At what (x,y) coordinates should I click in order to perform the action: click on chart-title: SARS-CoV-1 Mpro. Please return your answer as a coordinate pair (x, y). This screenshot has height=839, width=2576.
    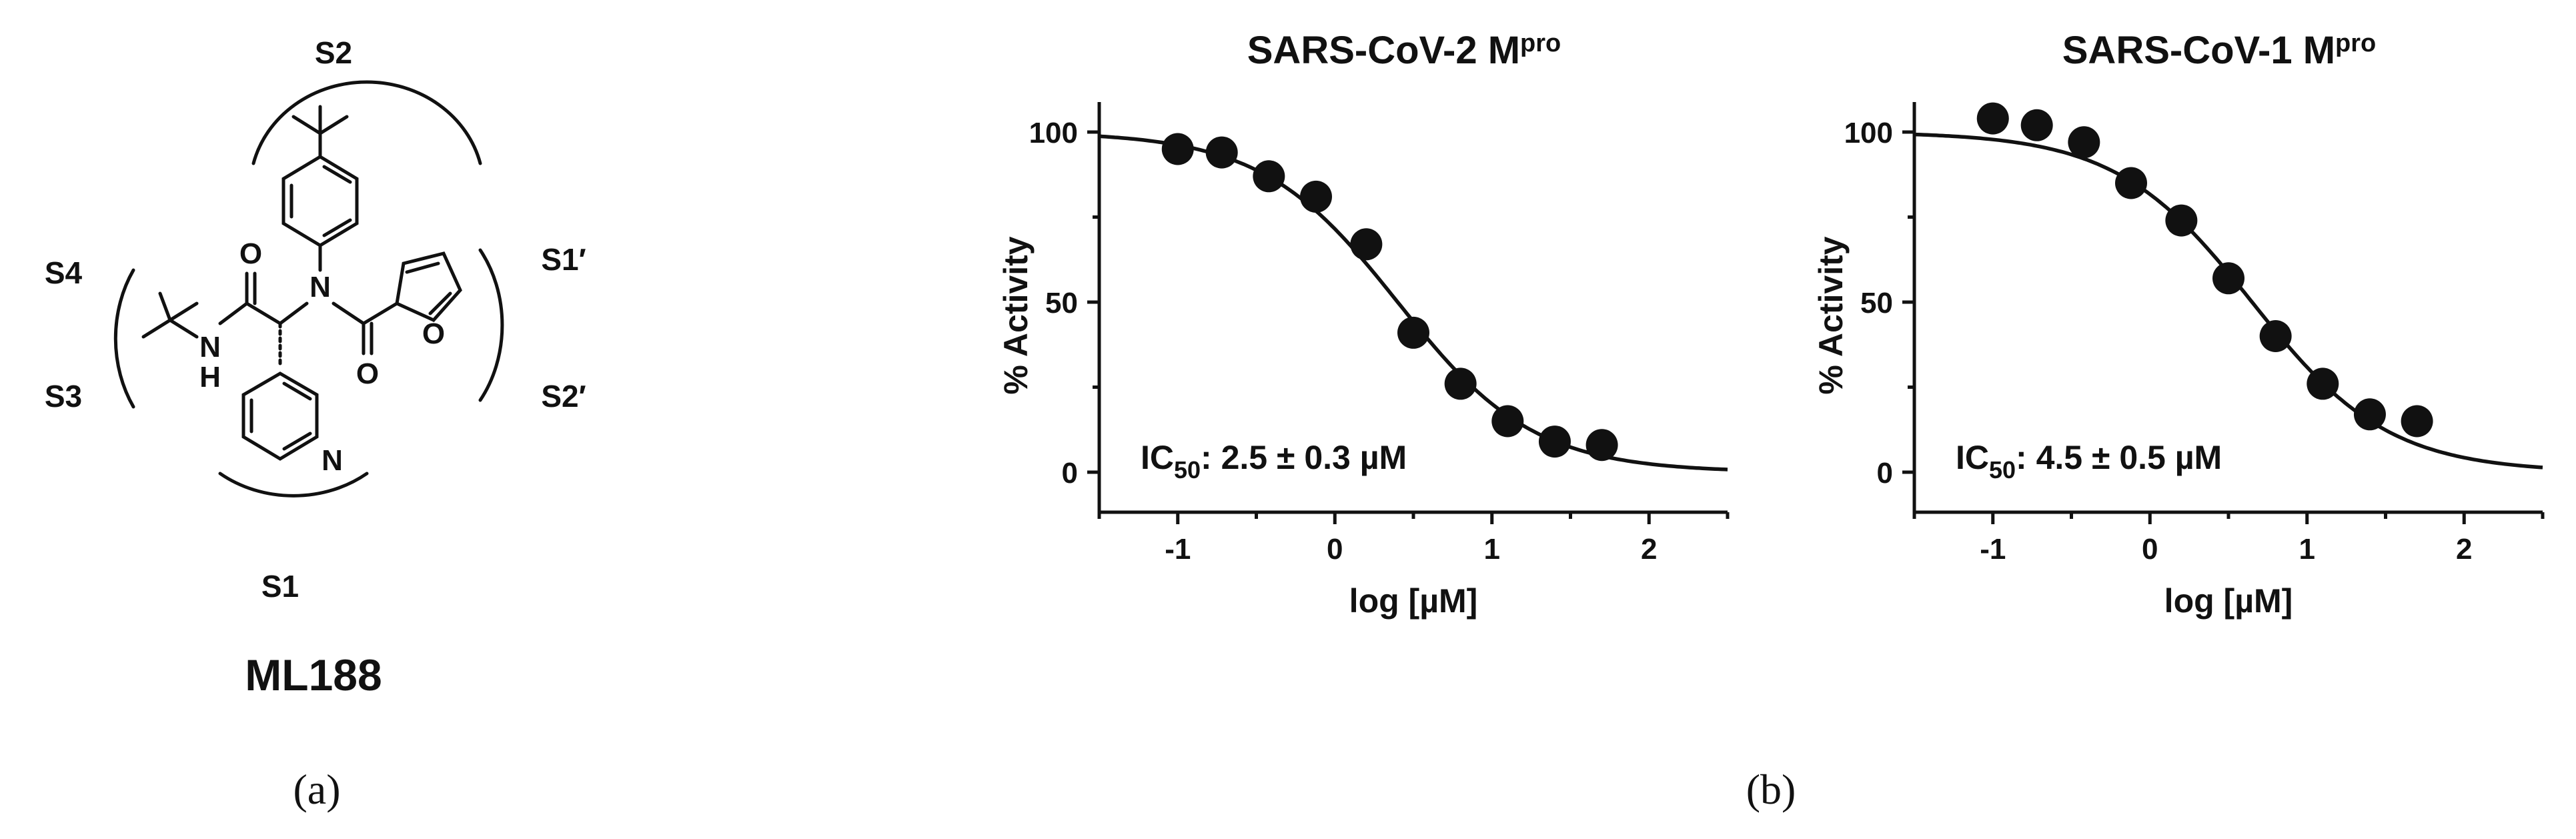
    Looking at the image, I should click on (2219, 50).